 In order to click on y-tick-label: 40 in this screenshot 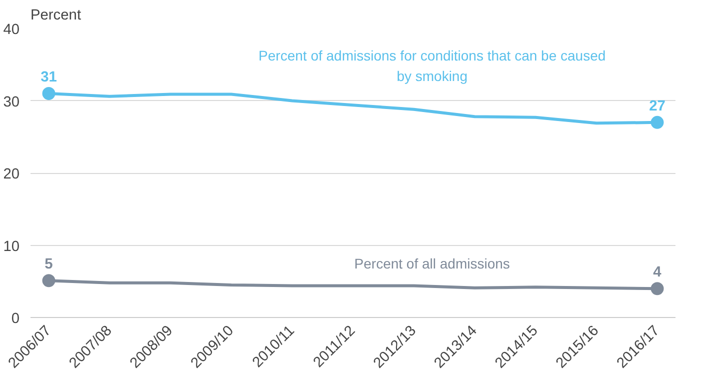, I will do `click(11, 30)`.